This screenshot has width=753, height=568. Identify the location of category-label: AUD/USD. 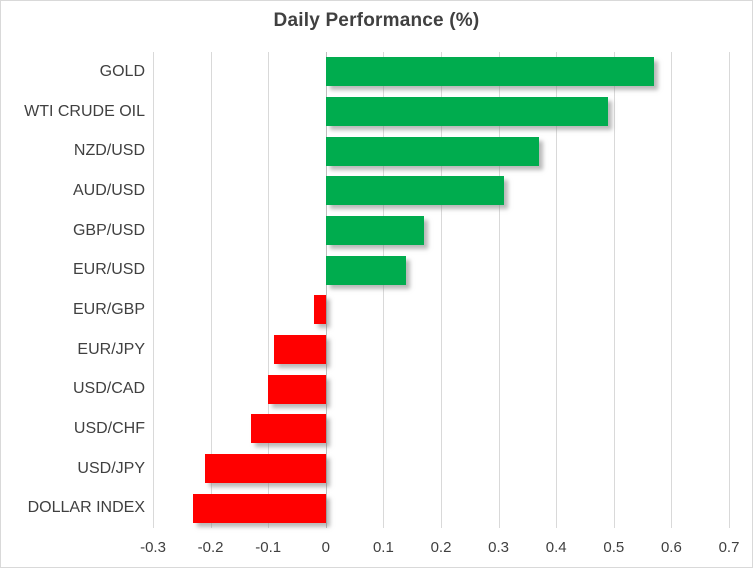
(108, 190).